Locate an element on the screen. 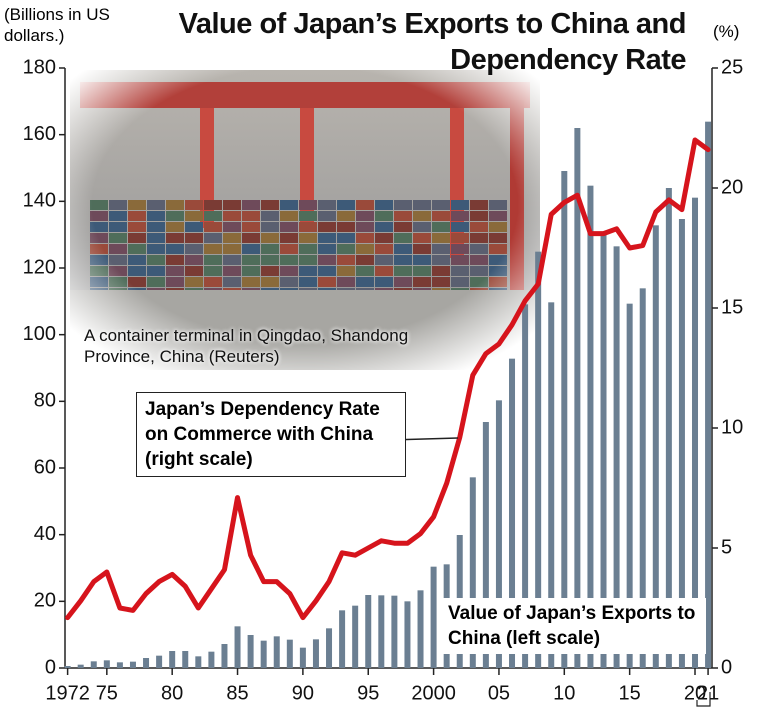 The width and height of the screenshot is (758, 715). tick-bracket is located at coordinates (703, 699).